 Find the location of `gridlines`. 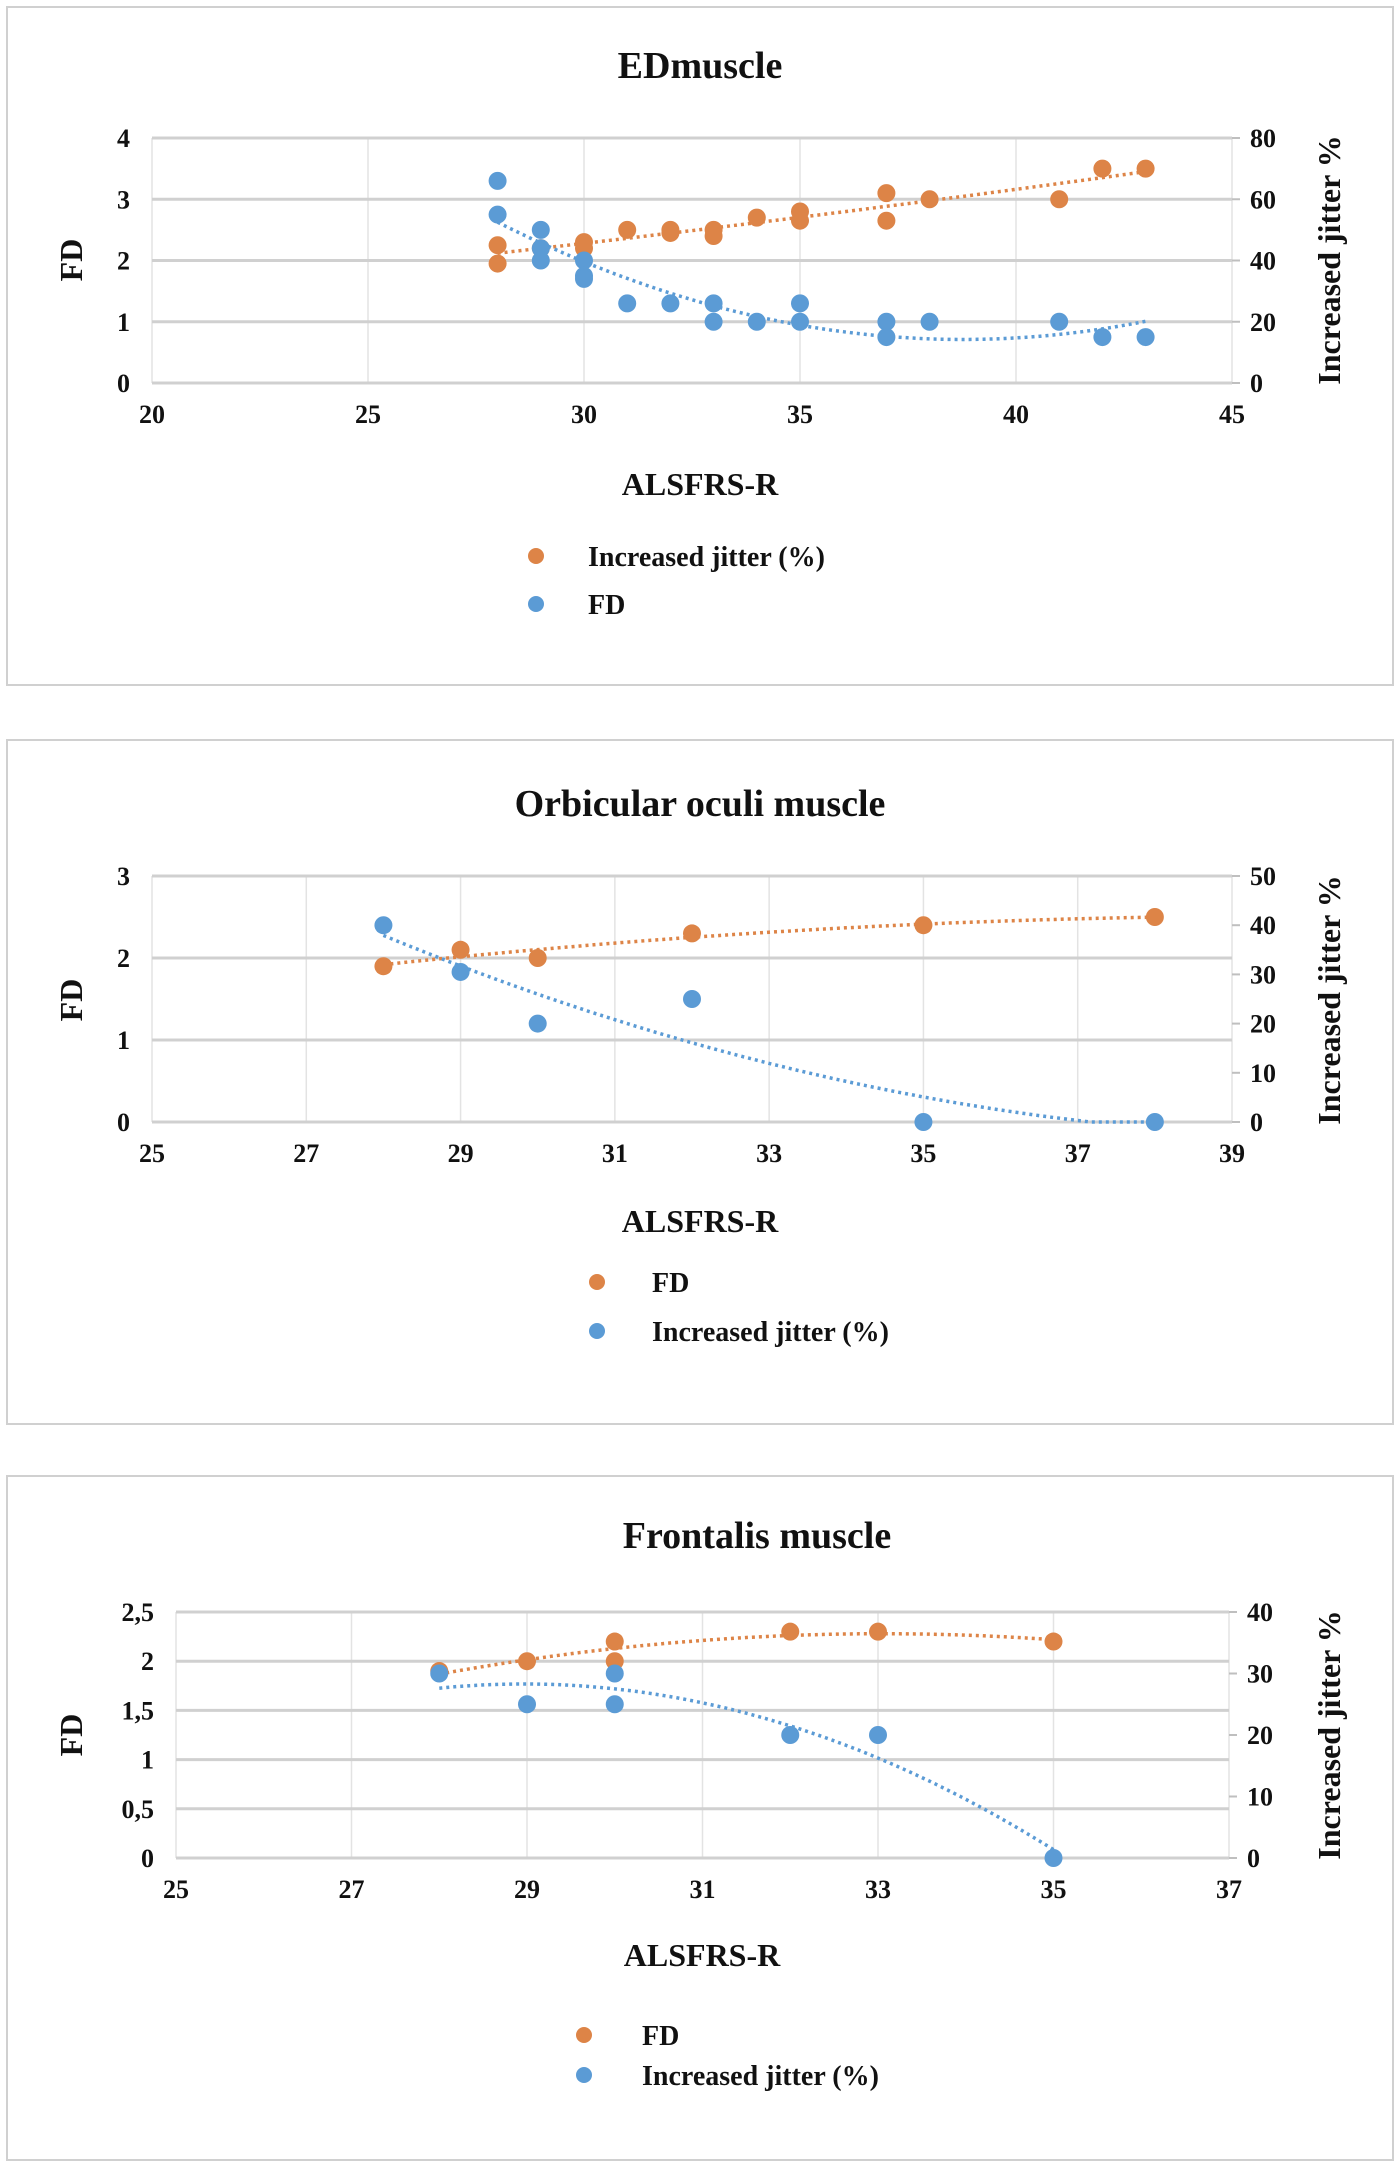

gridlines is located at coordinates (695, 999).